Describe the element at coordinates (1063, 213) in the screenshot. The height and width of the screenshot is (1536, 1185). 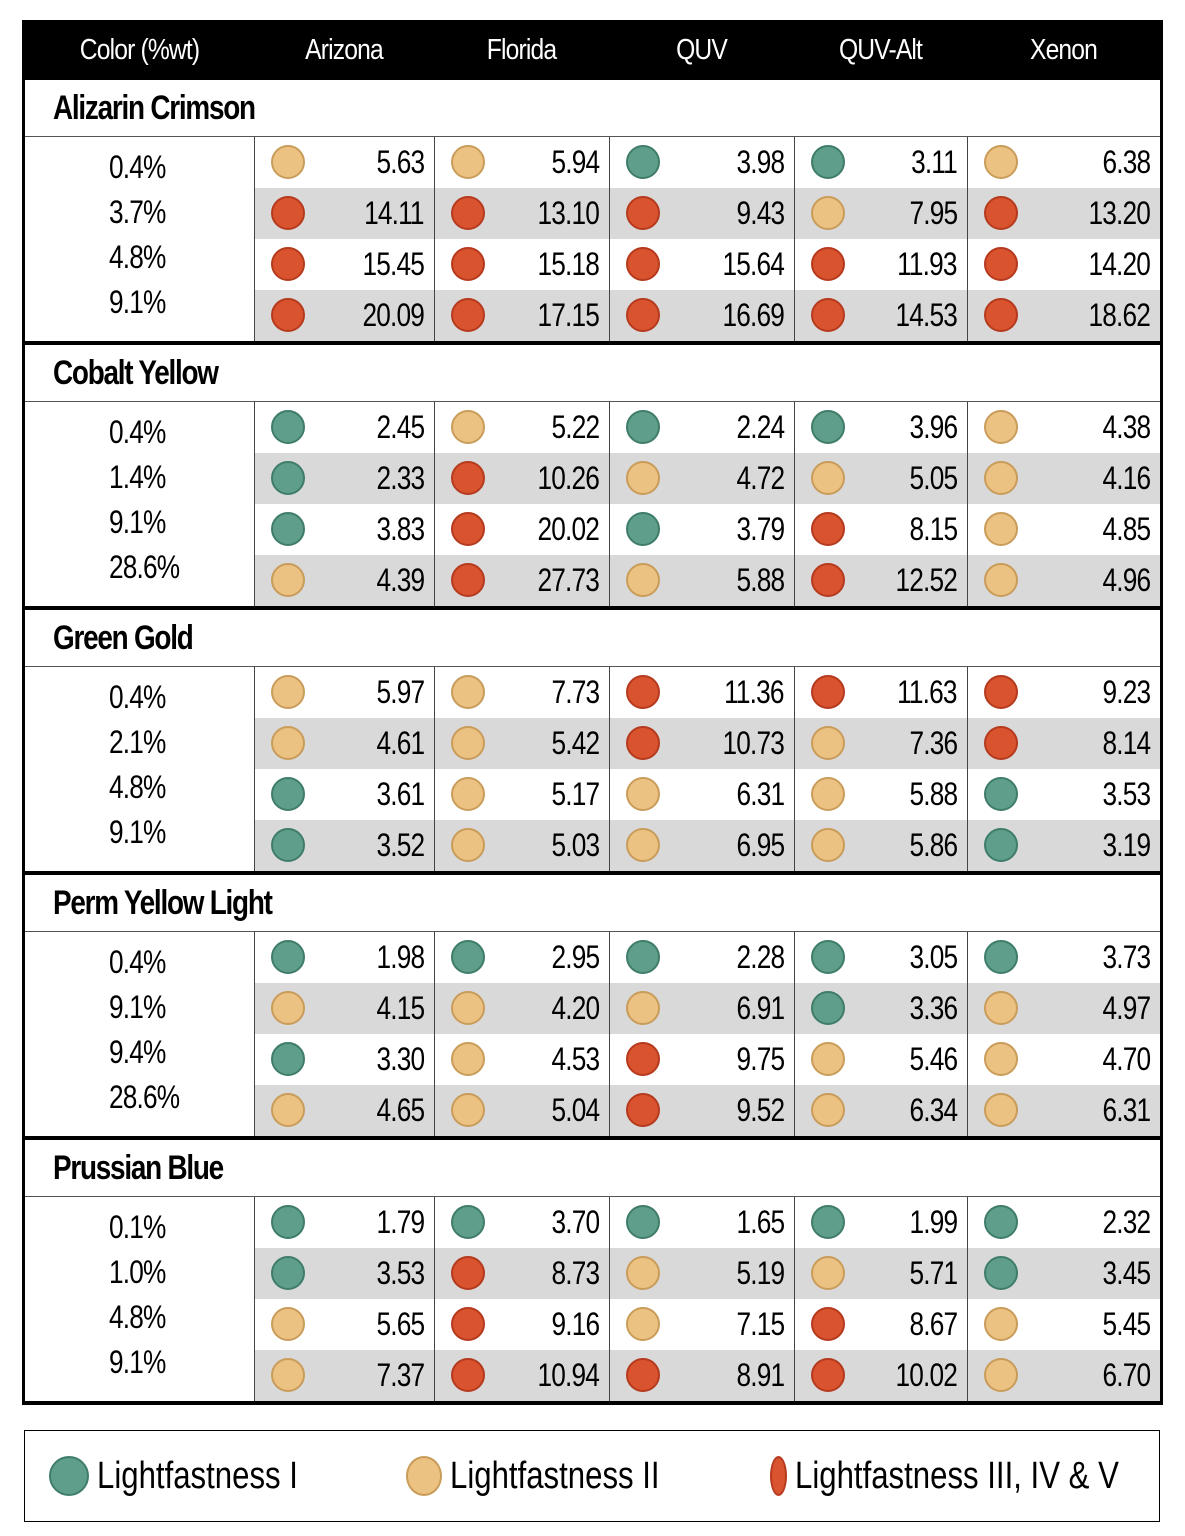
I see `data-cell: 13.20` at that location.